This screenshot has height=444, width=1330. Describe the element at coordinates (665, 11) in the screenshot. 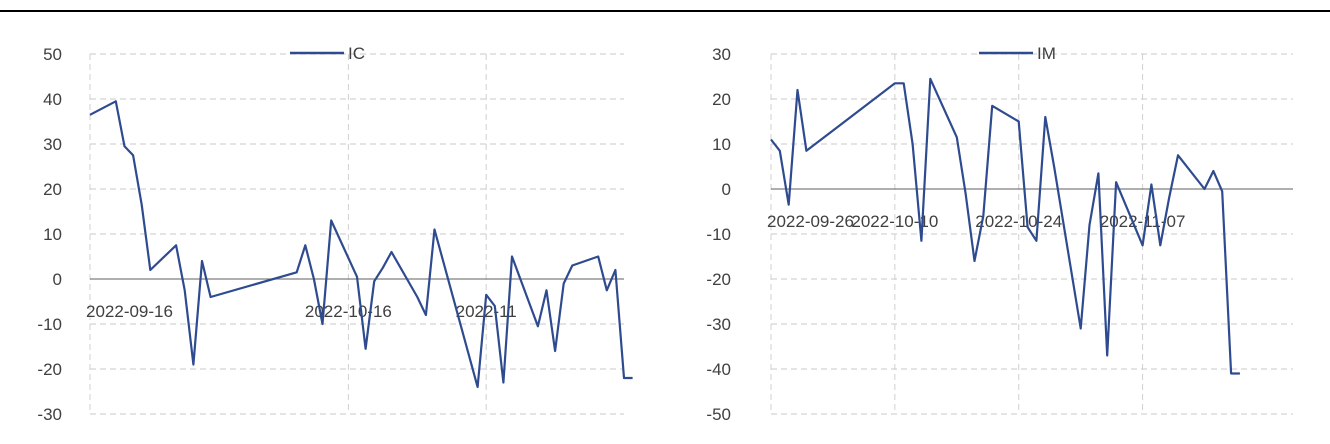

I see `top-divider` at that location.